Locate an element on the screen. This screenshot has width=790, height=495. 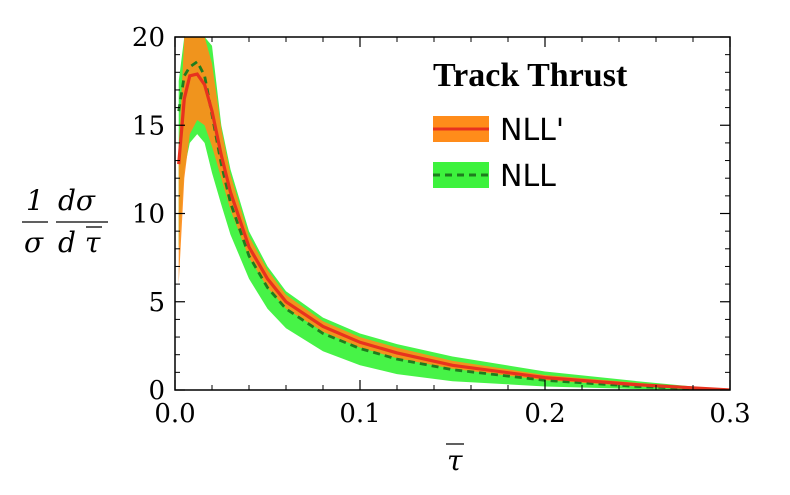
y-tick-label: 15 is located at coordinates (148, 126).